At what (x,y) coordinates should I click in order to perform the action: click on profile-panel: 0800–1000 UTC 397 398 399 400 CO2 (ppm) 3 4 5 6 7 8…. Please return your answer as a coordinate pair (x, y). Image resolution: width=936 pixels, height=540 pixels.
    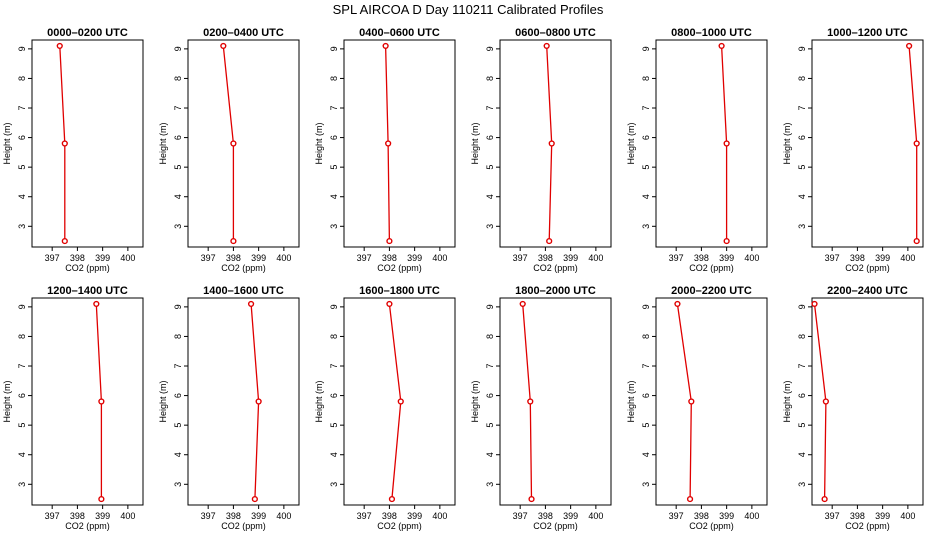
    Looking at the image, I should click on (697, 150).